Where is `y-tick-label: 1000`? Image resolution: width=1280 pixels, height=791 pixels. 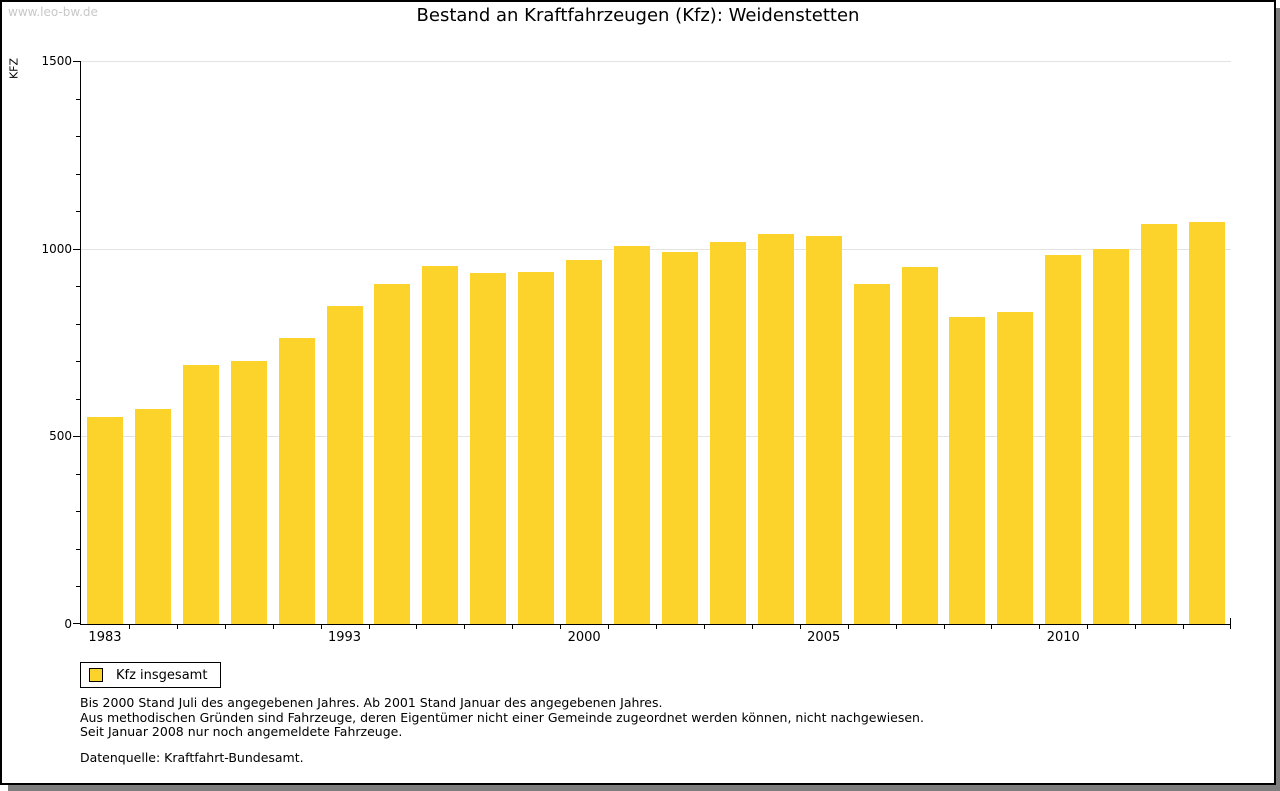 y-tick-label: 1000 is located at coordinates (56, 248).